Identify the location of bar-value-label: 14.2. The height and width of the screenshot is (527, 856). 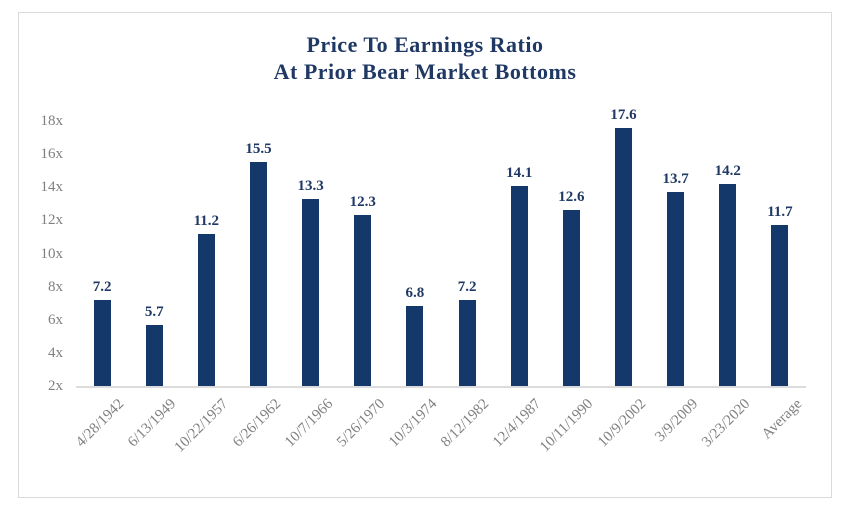
(727, 171).